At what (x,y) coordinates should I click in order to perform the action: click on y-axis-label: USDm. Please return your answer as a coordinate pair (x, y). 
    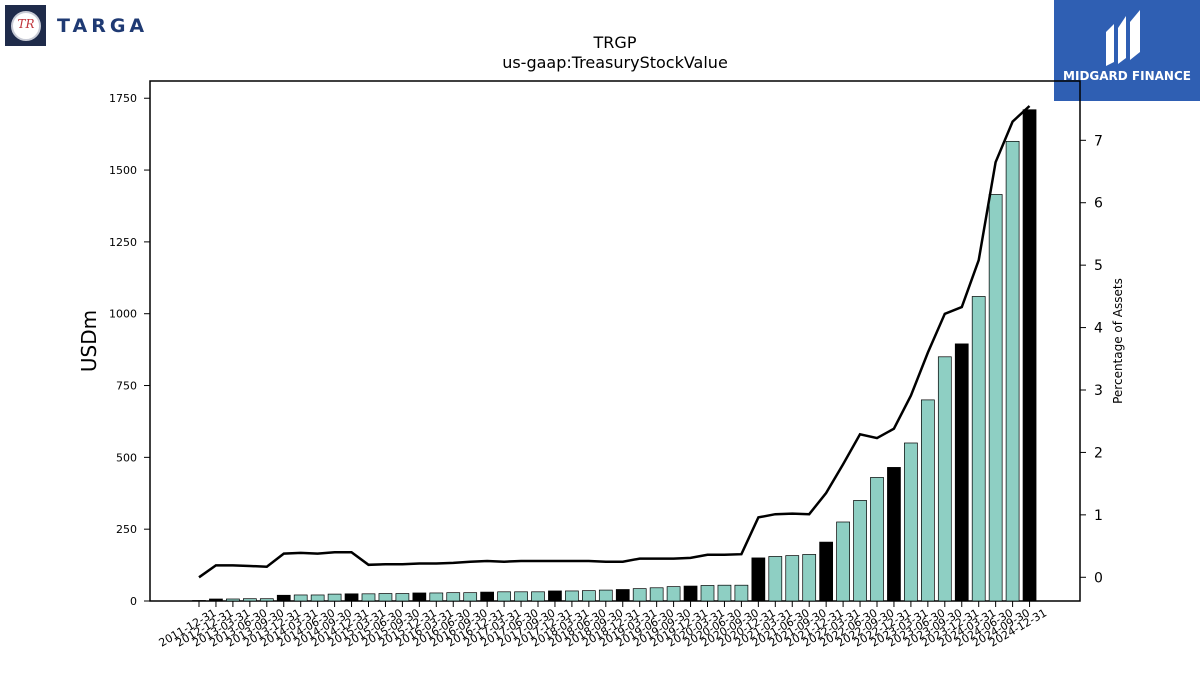
    Looking at the image, I should click on (89, 341).